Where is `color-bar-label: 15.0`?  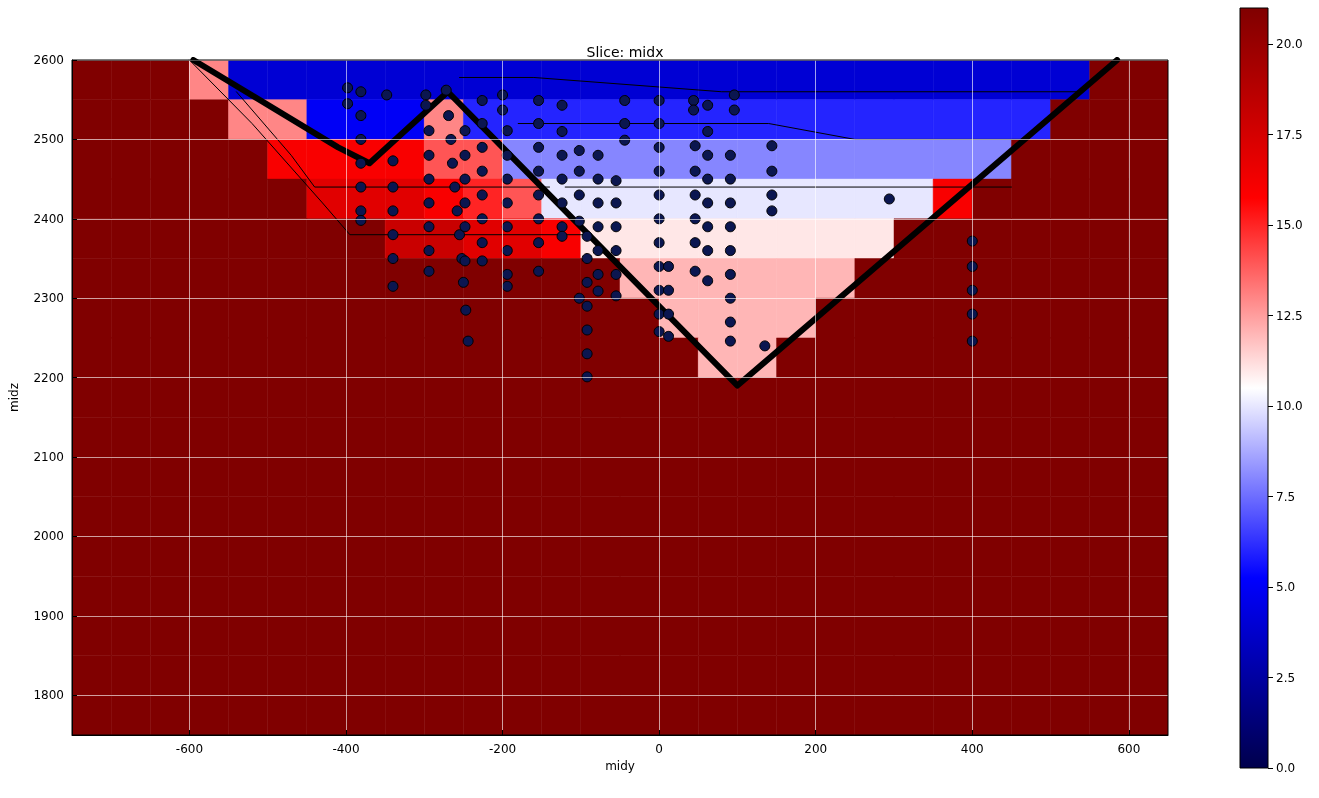
color-bar-label: 15.0 is located at coordinates (1289, 225).